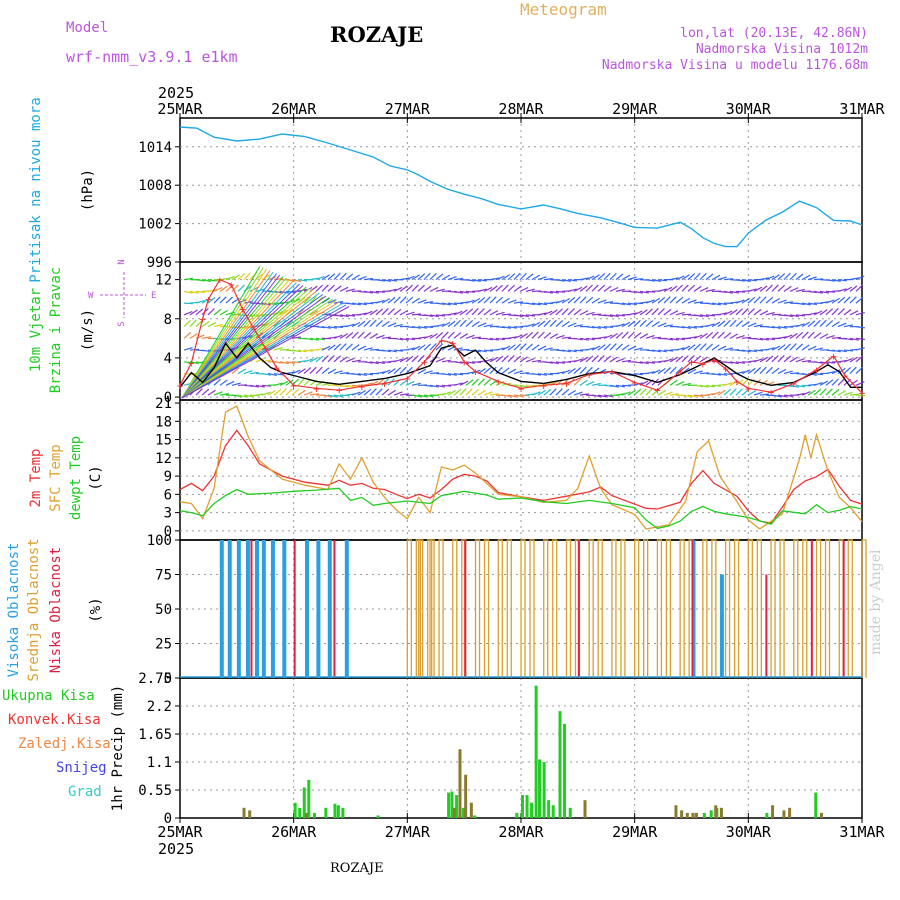 The width and height of the screenshot is (900, 900). Describe the element at coordinates (155, 225) in the screenshot. I see `y-tick-label: 1002` at that location.